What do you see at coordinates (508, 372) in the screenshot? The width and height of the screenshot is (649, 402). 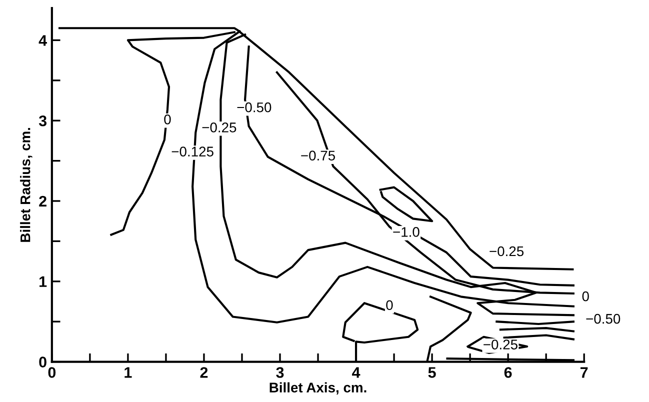 I see `x-tick-label: 6` at bounding box center [508, 372].